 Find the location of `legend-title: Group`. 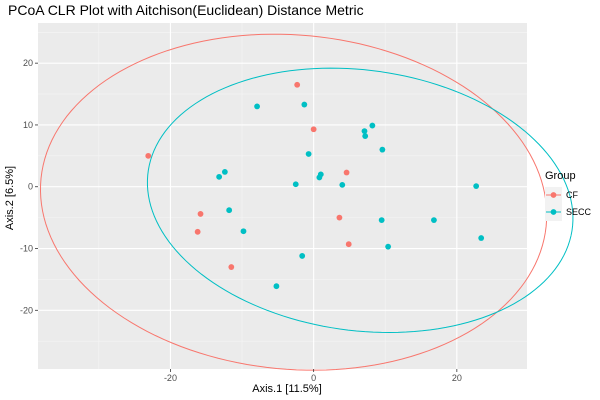

legend-title: Group is located at coordinates (560, 176).